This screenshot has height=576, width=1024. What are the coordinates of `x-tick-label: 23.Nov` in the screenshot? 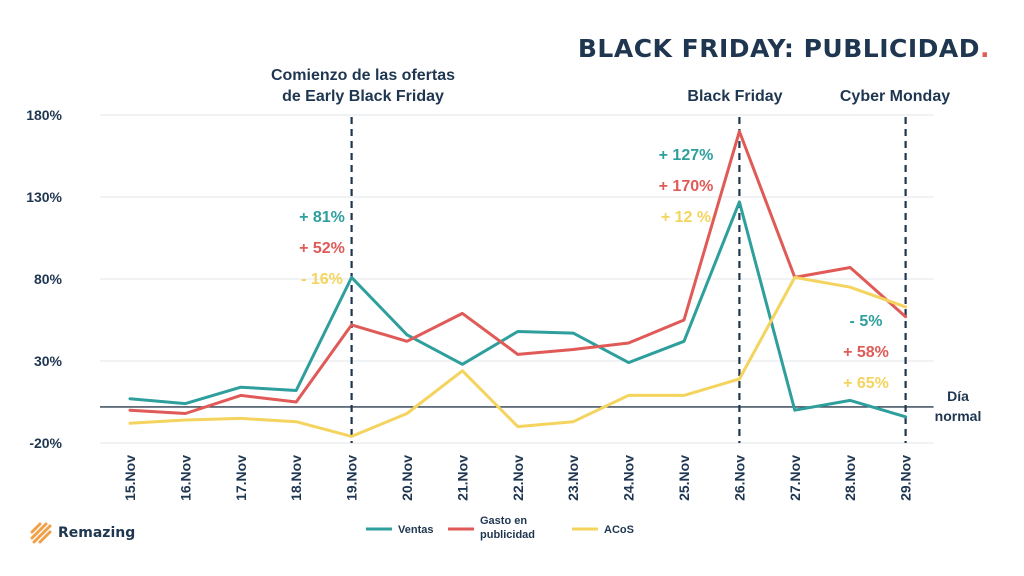 It's located at (573, 478).